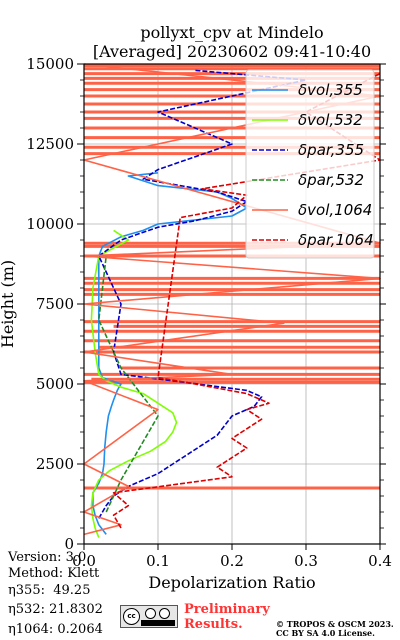  Describe the element at coordinates (69, 544) in the screenshot. I see `y-tick-label: 0` at that location.